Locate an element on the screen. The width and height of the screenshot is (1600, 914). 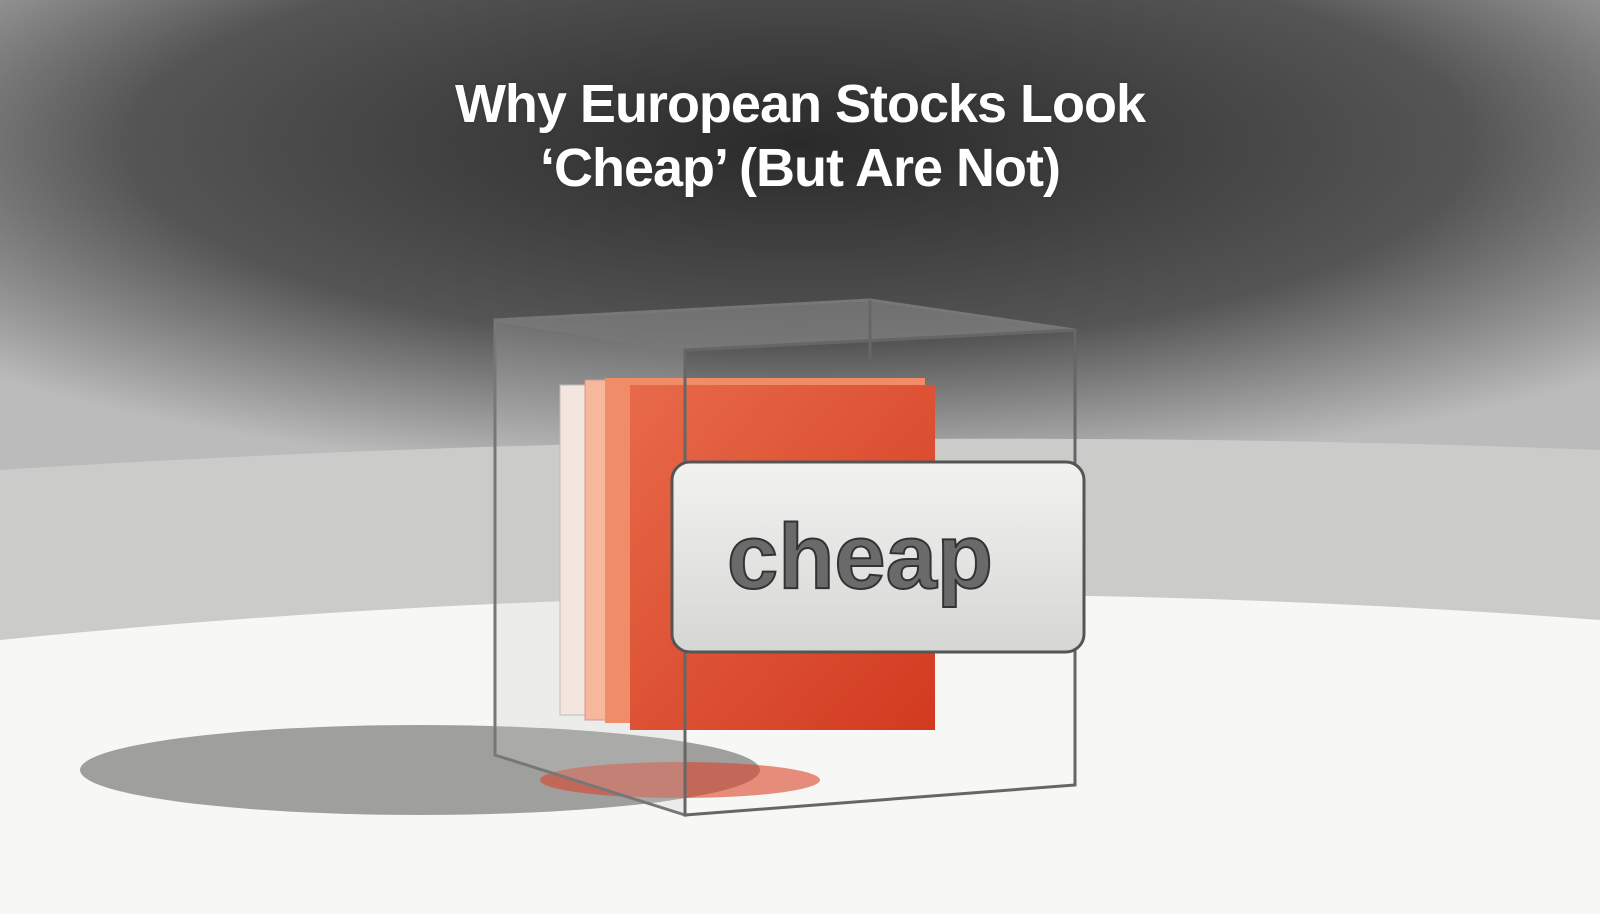
title-line-2: ‘Cheap’ (But Are Not) is located at coordinates (800, 168).